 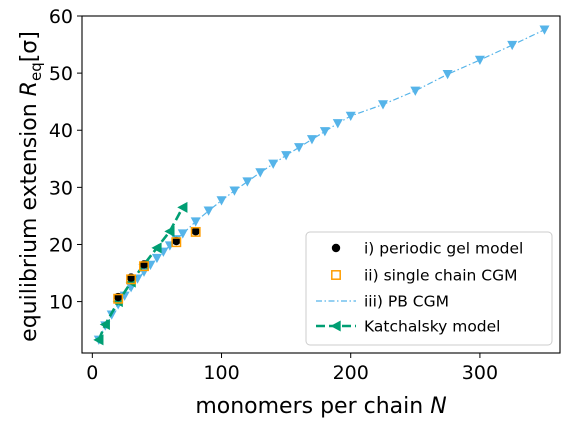 I want to click on series-3-line, so click(x=140, y=273).